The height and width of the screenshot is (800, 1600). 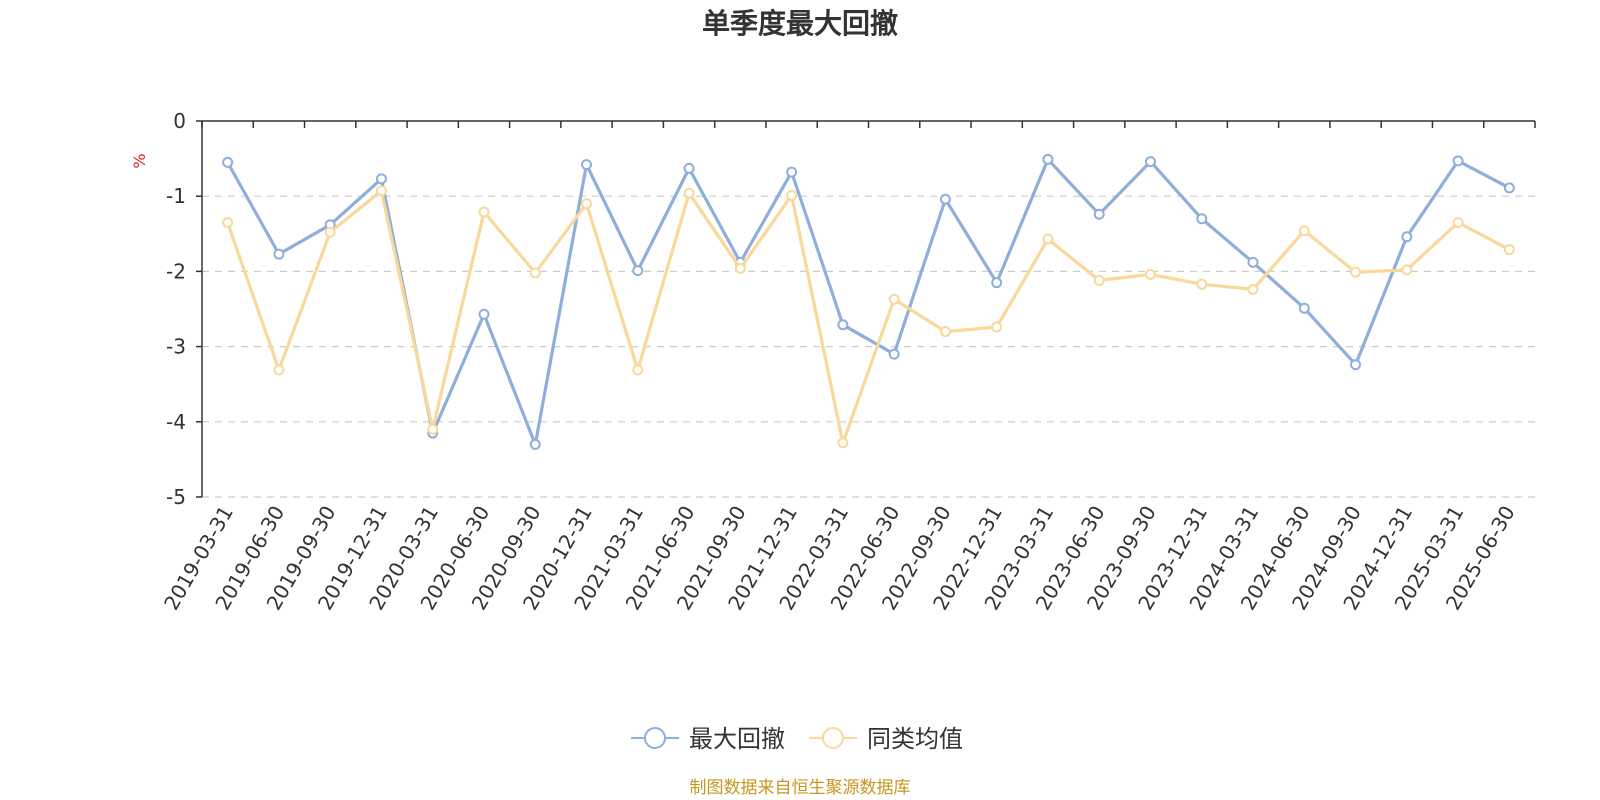 I want to click on legend-item: 同类均值, so click(x=886, y=739).